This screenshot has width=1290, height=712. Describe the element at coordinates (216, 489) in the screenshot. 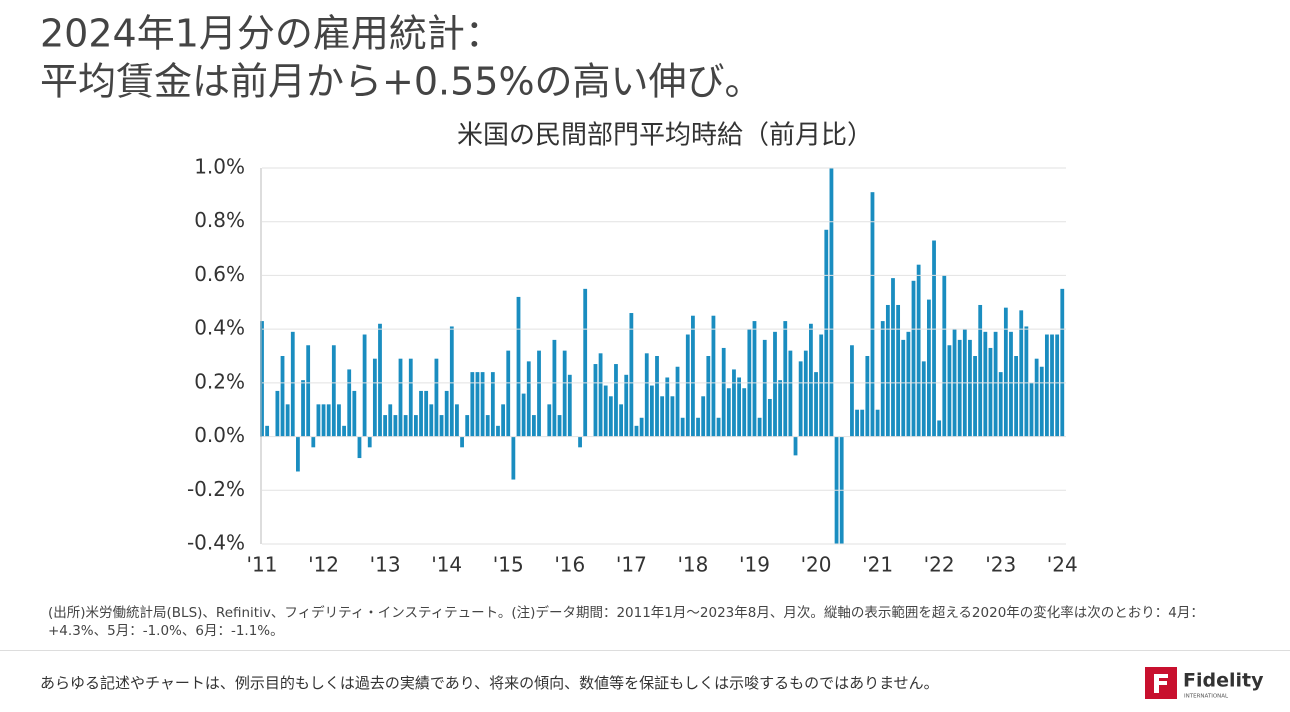

I see `y-tick-label: -0.2%` at that location.